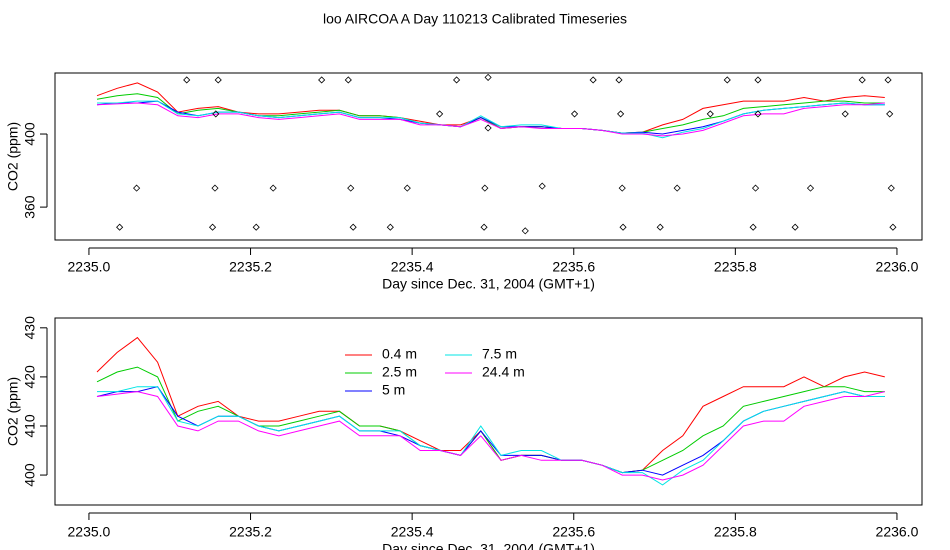  I want to click on legend-label: 5 m, so click(393, 390).